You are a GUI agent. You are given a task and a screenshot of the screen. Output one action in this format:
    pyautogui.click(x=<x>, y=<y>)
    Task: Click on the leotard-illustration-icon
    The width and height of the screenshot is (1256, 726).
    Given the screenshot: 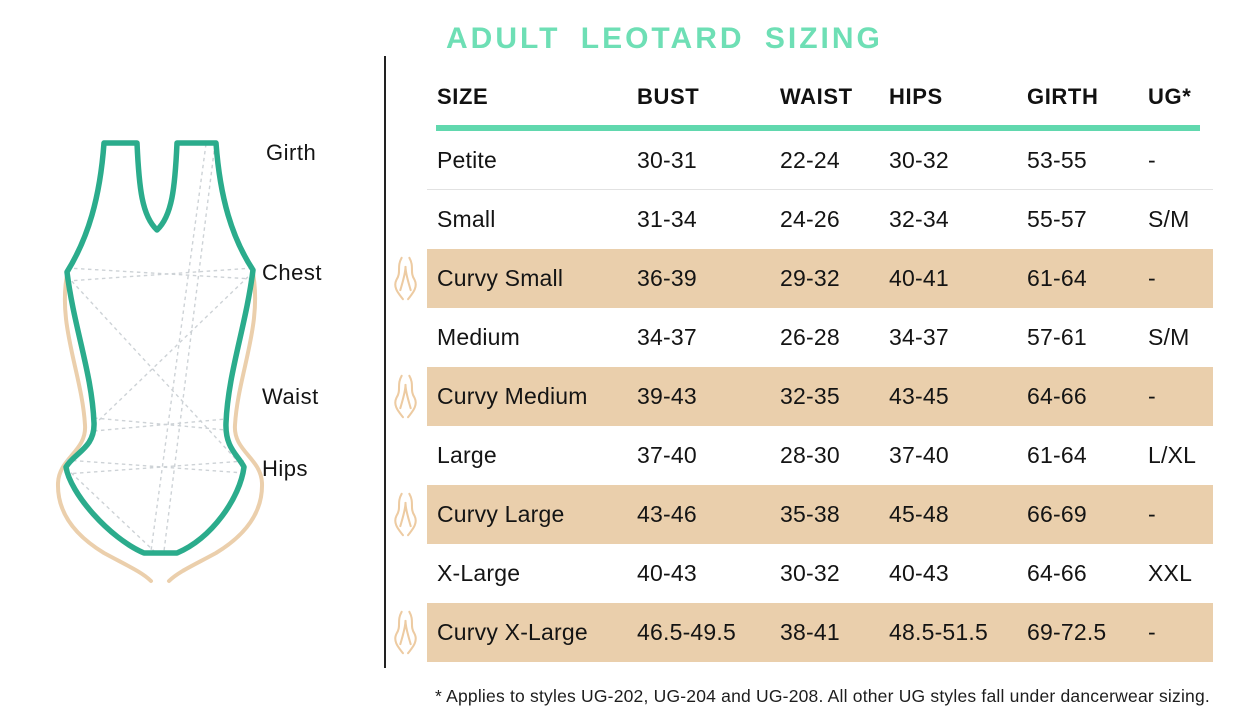 What is the action you would take?
    pyautogui.click(x=160, y=361)
    